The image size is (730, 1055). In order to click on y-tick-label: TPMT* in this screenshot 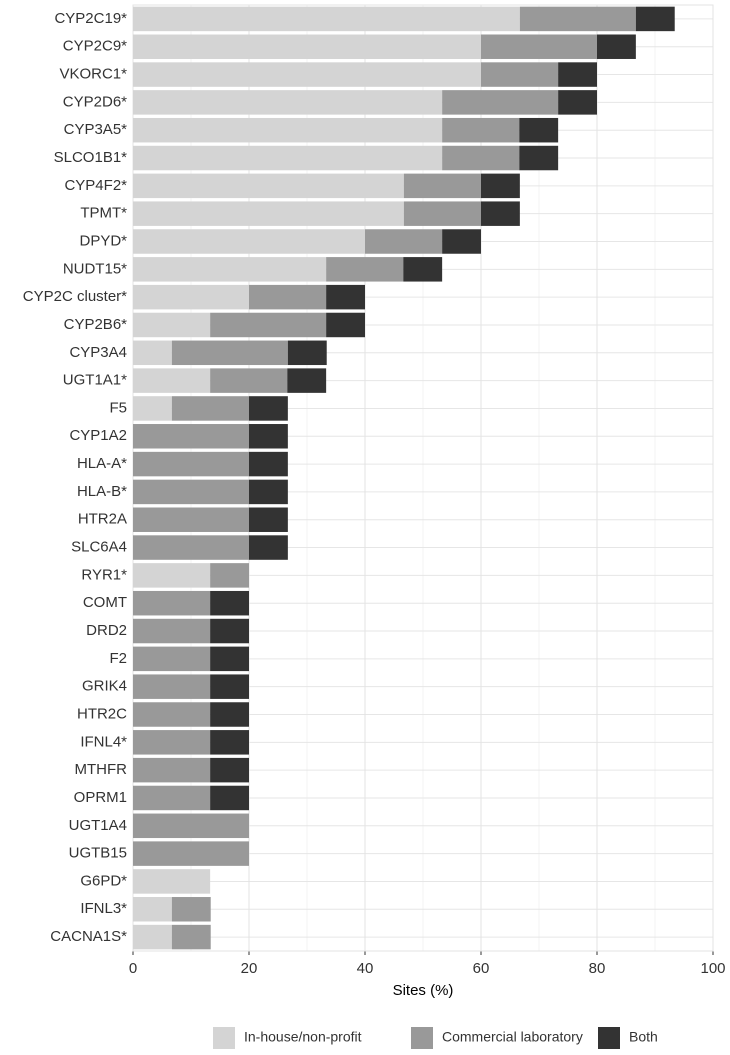, I will do `click(103, 213)`.